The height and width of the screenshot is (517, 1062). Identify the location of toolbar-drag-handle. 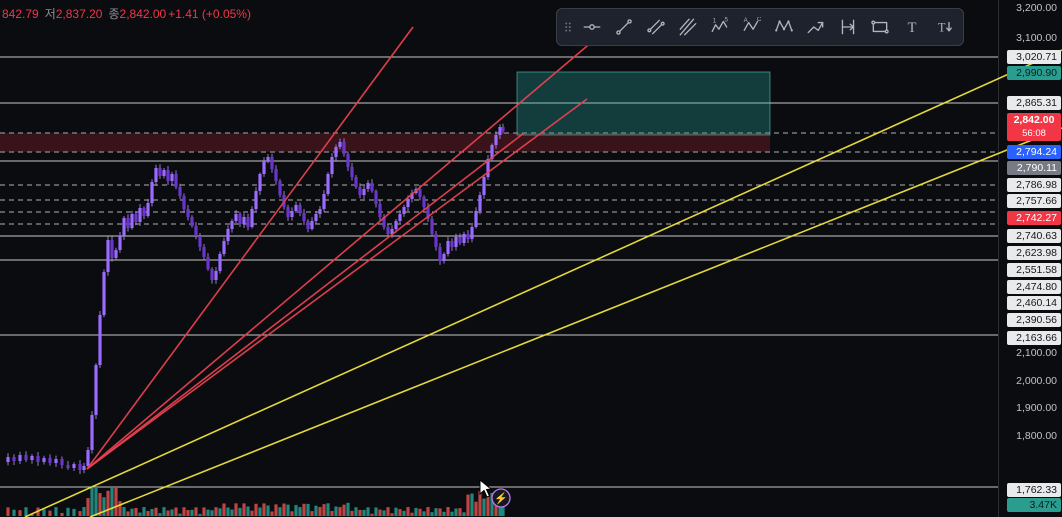
(568, 27).